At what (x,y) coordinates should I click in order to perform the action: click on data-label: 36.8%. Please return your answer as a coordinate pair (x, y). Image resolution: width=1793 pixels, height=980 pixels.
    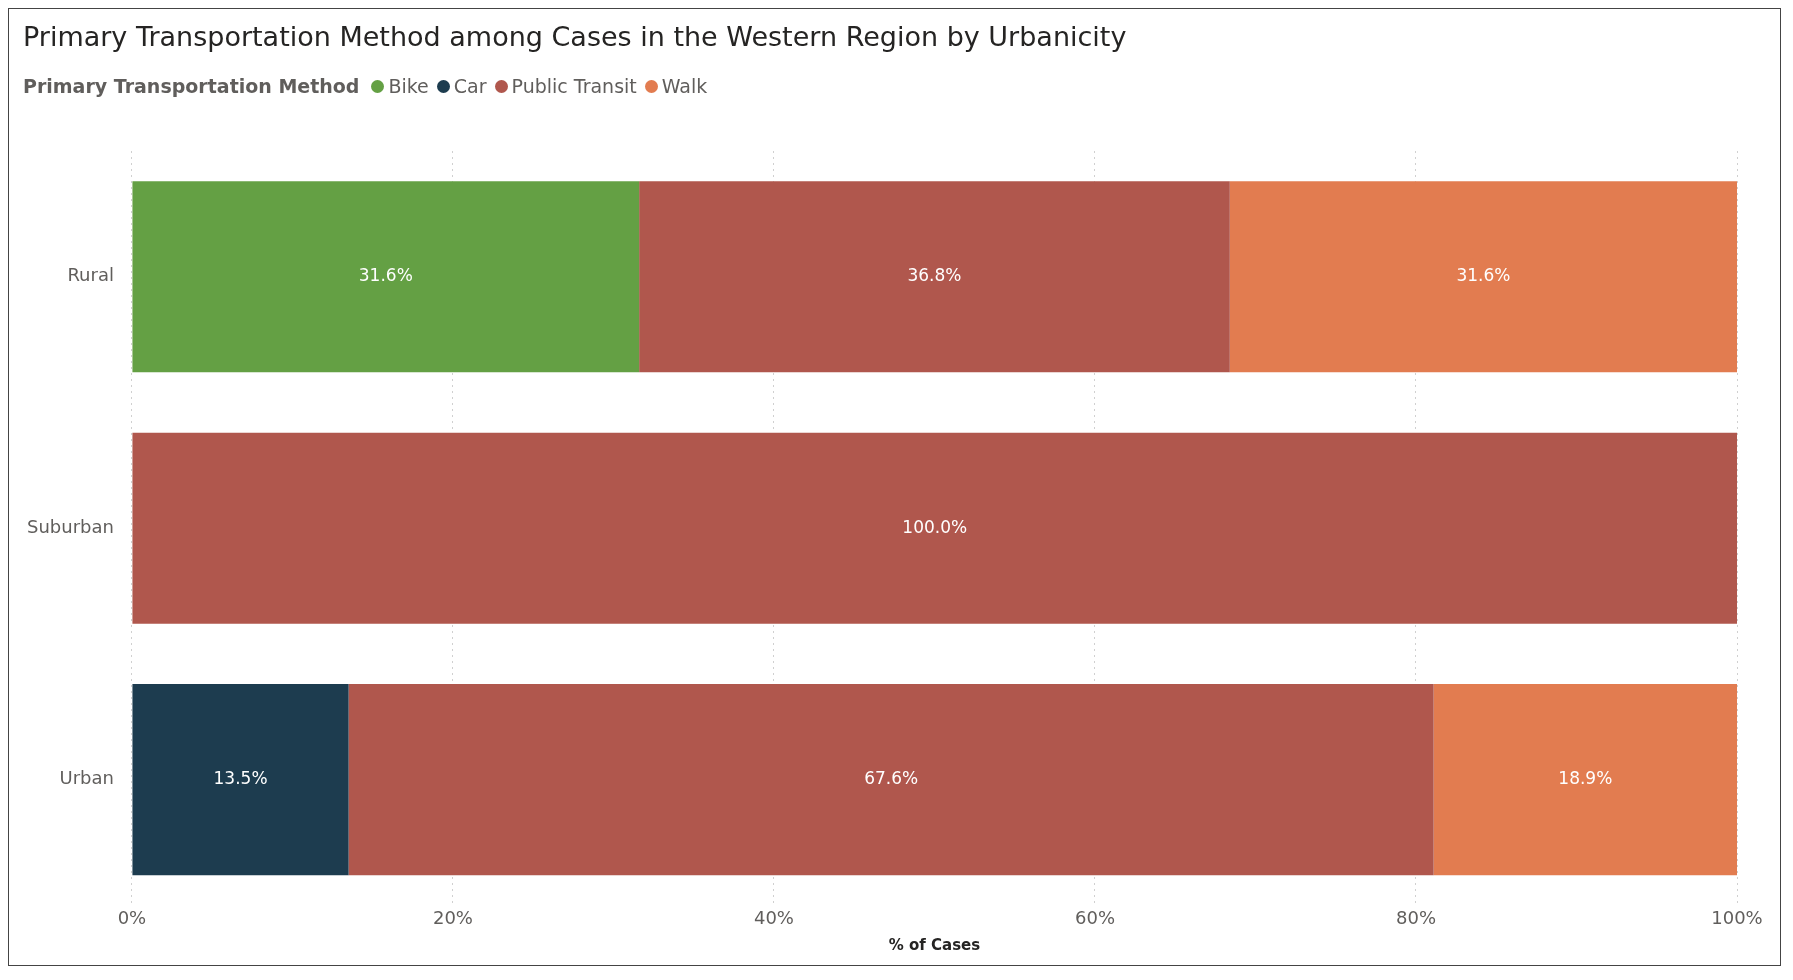
    Looking at the image, I should click on (934, 275).